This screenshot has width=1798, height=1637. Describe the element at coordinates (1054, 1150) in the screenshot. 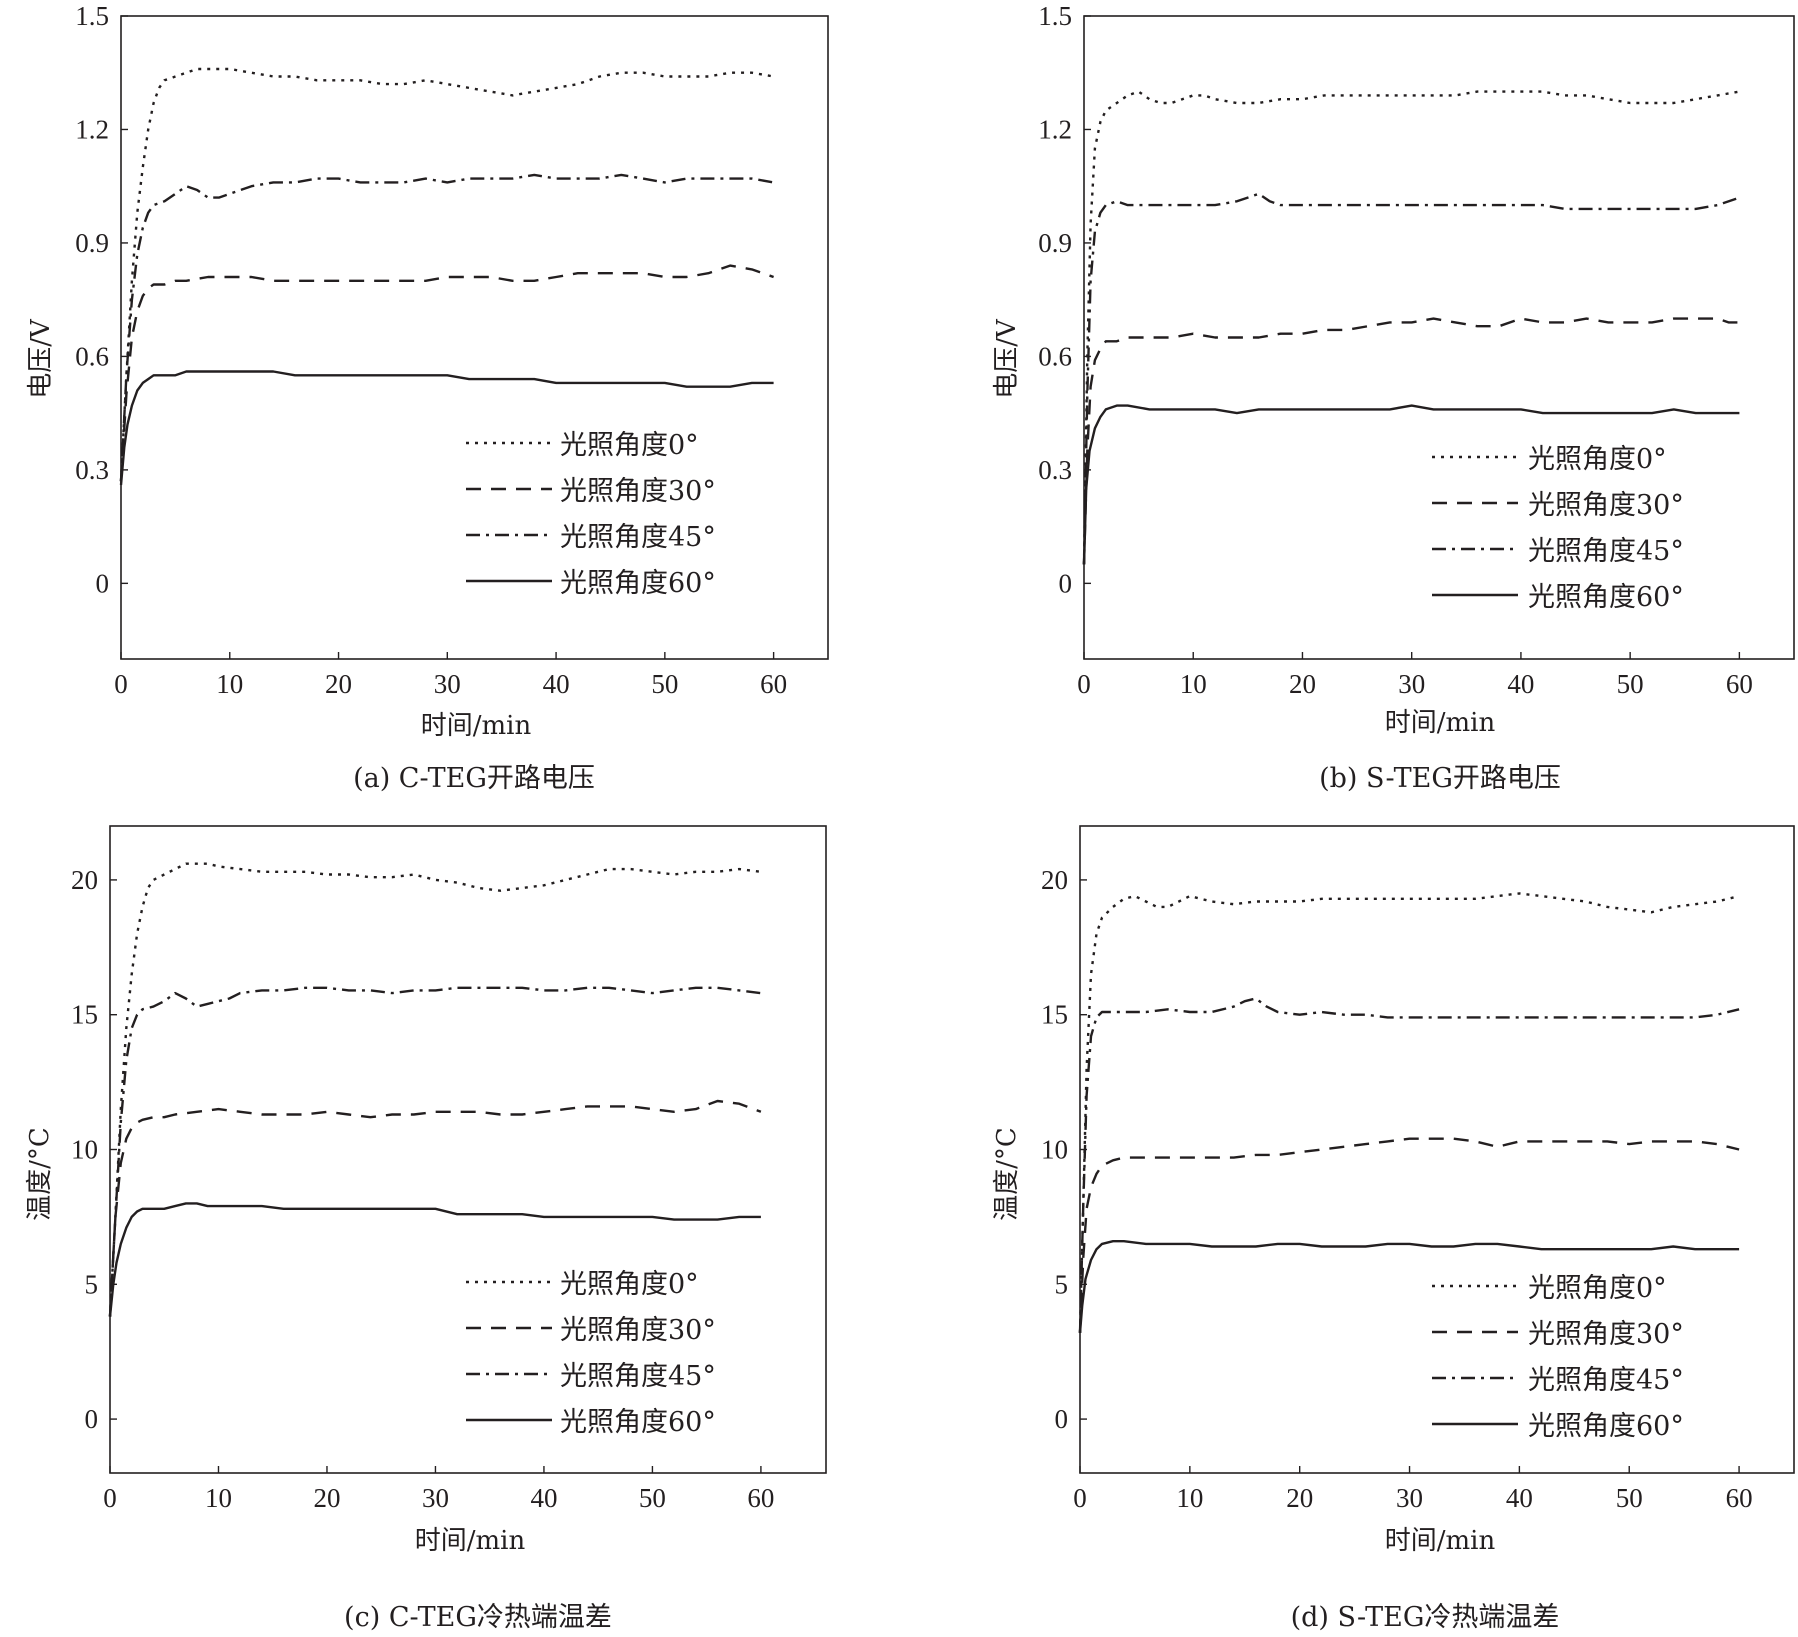

I see `y-tick-label-d-2: 10` at that location.